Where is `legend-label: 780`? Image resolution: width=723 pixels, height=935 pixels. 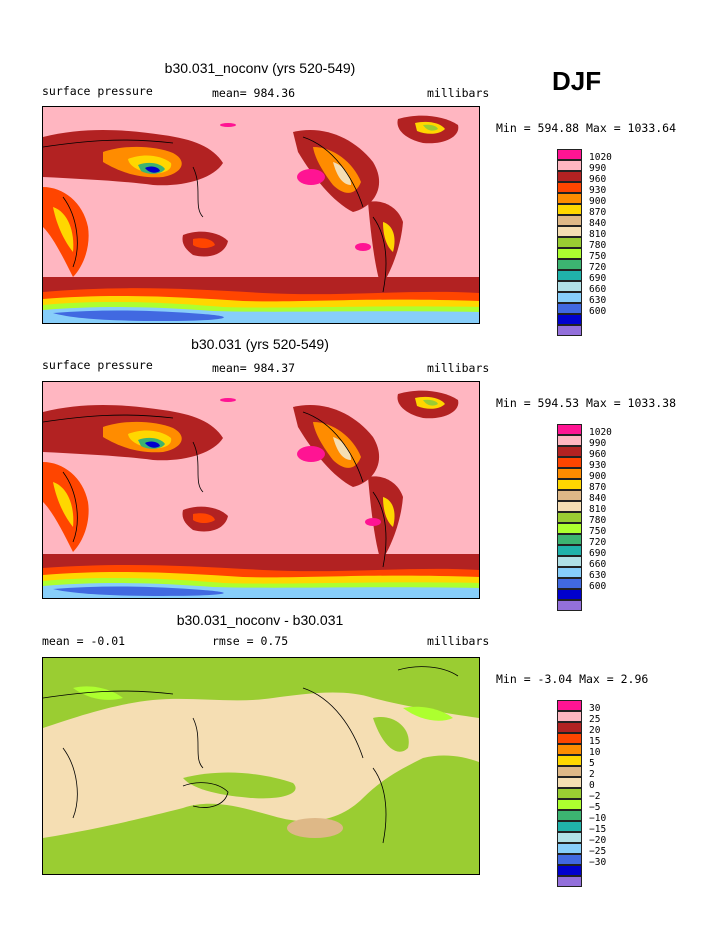 legend-label: 780 is located at coordinates (598, 245).